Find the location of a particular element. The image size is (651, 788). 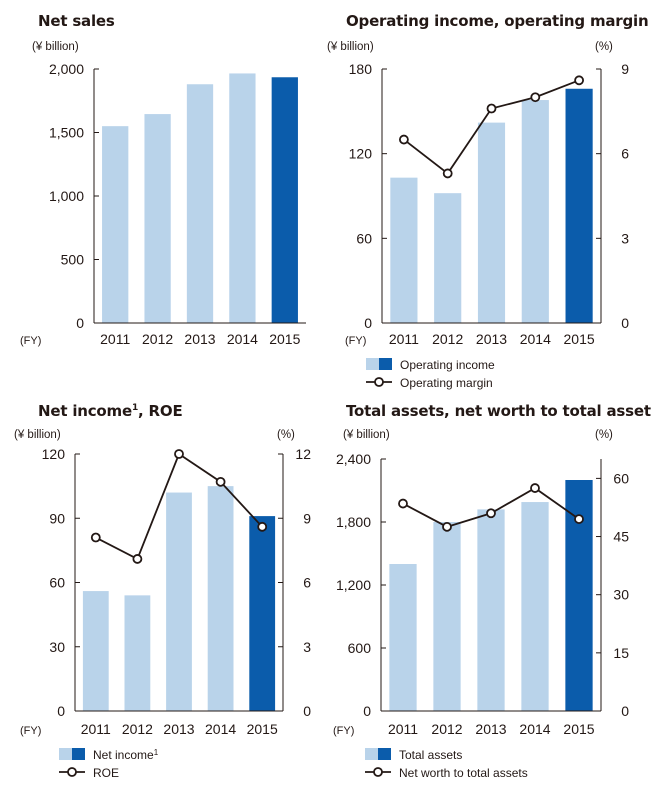

line-point-2015 is located at coordinates (579, 519).